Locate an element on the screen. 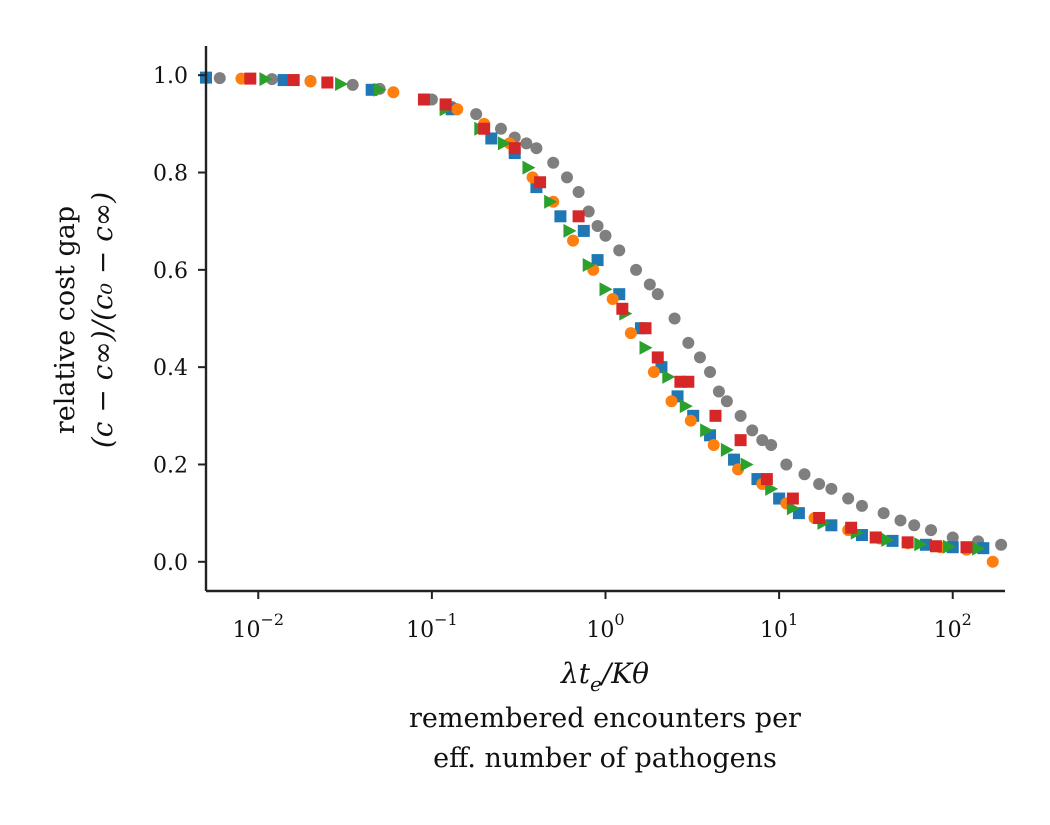 This screenshot has width=1050, height=825. x-axis-label-line-2: eff. number of pathogens is located at coordinates (605, 758).